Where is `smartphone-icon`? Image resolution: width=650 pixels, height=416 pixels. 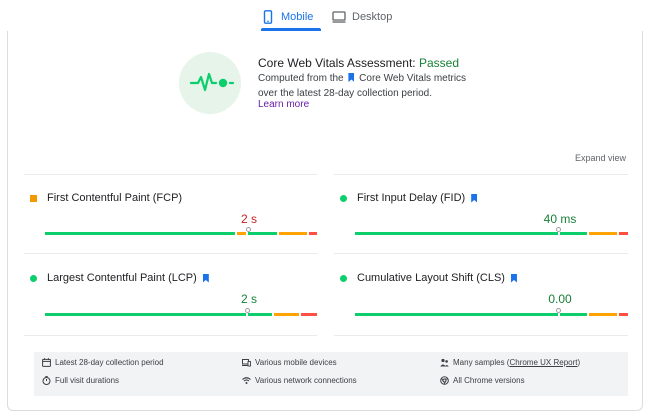 smartphone-icon is located at coordinates (268, 17).